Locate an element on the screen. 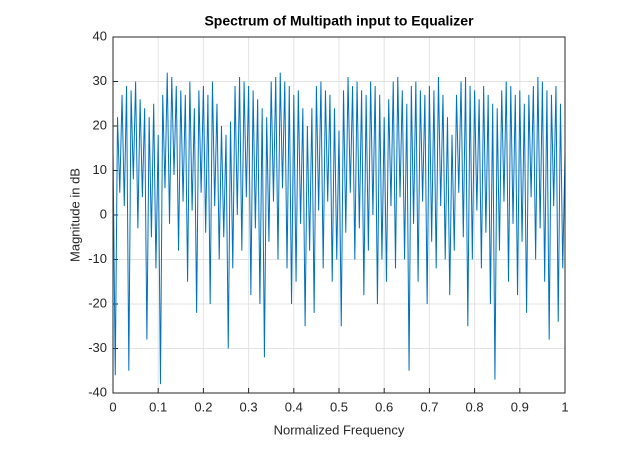 The image size is (640, 453). chart-title: Spectrum of Multipath input to Equalizer is located at coordinates (339, 21).